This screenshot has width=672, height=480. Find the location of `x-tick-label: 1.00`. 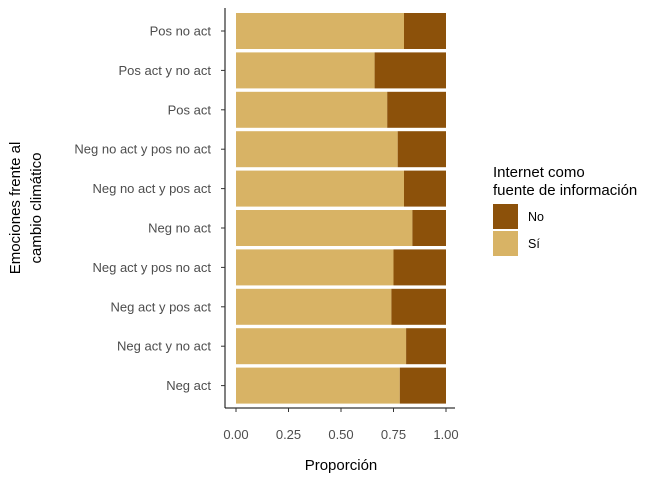

x-tick-label: 1.00 is located at coordinates (445, 434).